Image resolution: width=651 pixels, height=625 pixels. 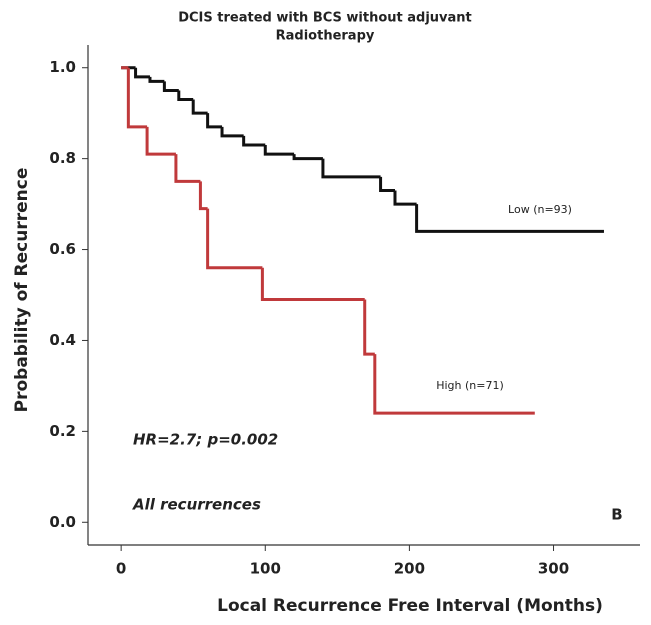 I want to click on y-tick-label: 0.2, so click(x=62, y=431).